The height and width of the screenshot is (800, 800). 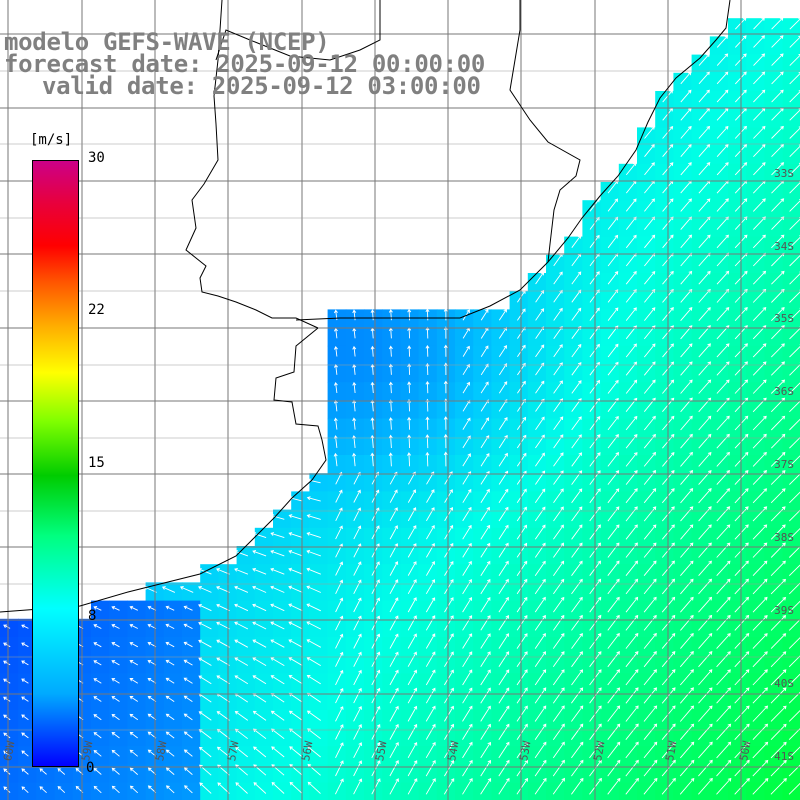 I want to click on latitude-label: 37S, so click(x=784, y=464).